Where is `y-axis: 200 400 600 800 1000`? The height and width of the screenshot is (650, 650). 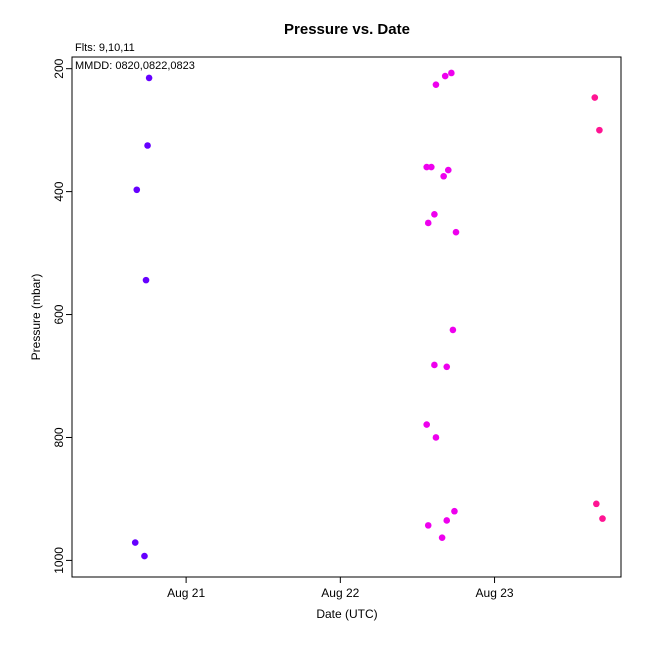 y-axis: 200 400 600 800 1000 is located at coordinates (62, 316).